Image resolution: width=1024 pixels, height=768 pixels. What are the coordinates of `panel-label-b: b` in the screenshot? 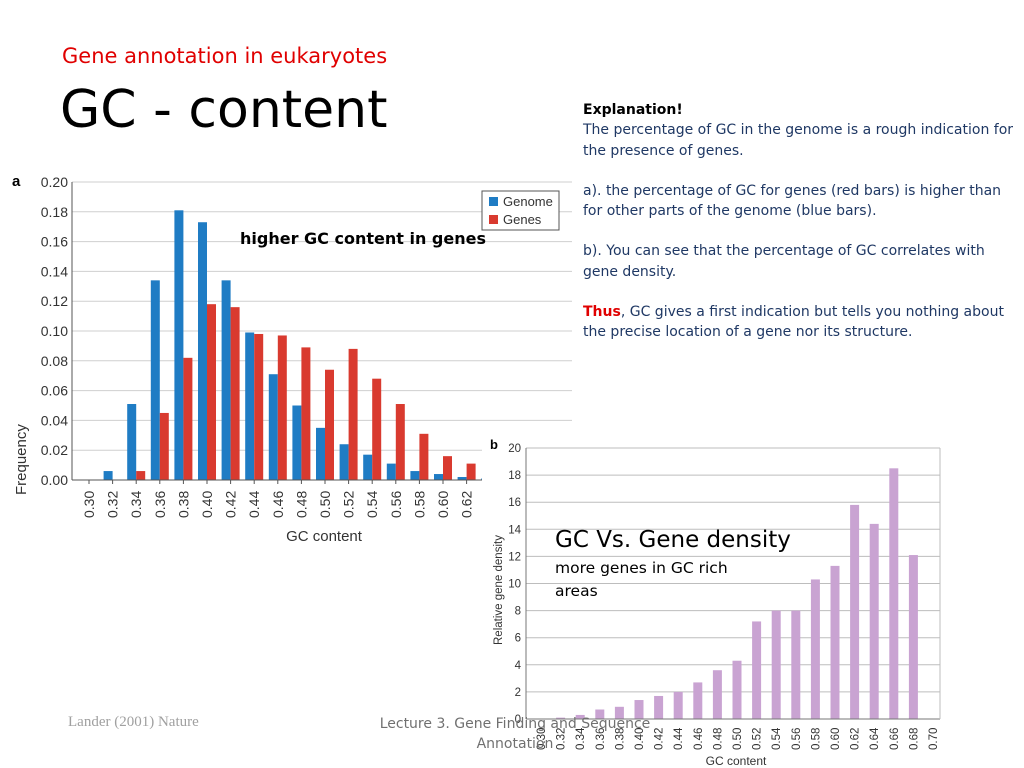 It's located at (494, 444).